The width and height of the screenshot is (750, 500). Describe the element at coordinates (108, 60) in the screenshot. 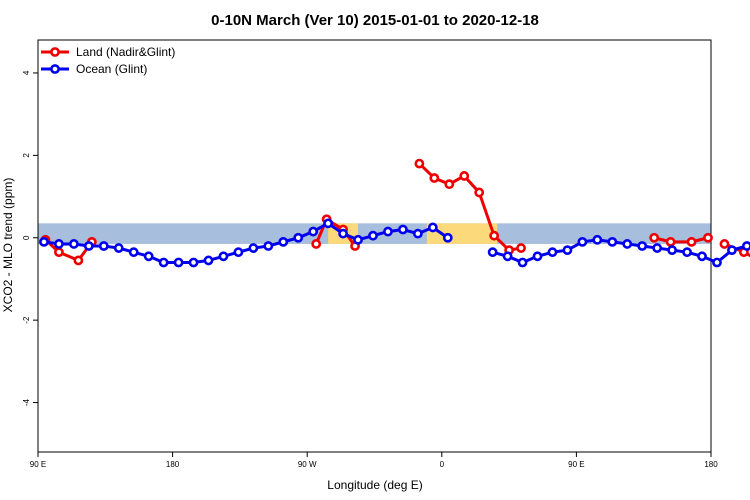

I see `legend: Land (Nadir&Glint) Ocean (Glint)` at that location.